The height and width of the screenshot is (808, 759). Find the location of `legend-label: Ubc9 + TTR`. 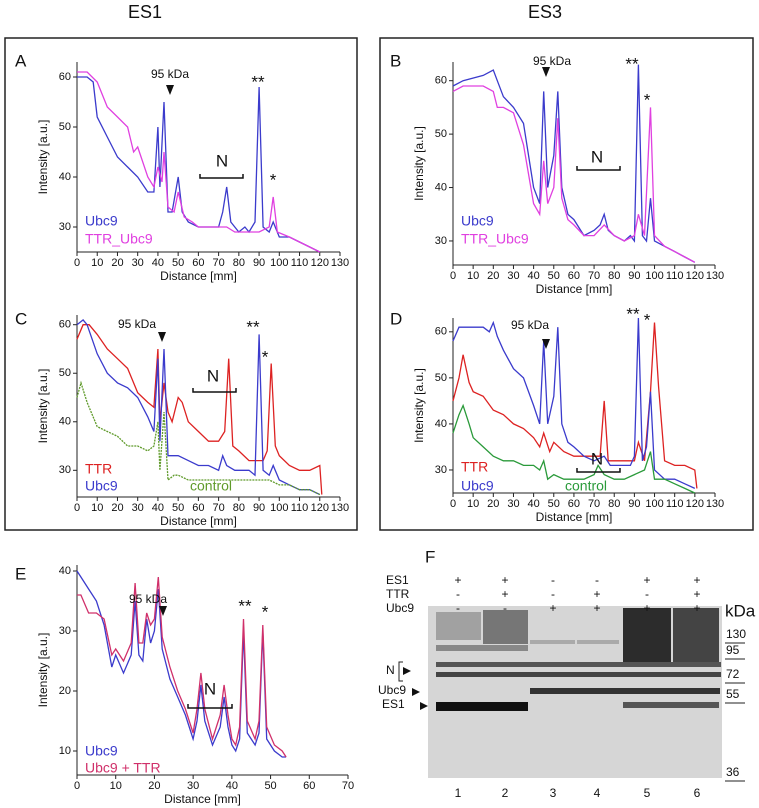

legend-label: Ubc9 + TTR is located at coordinates (123, 768).